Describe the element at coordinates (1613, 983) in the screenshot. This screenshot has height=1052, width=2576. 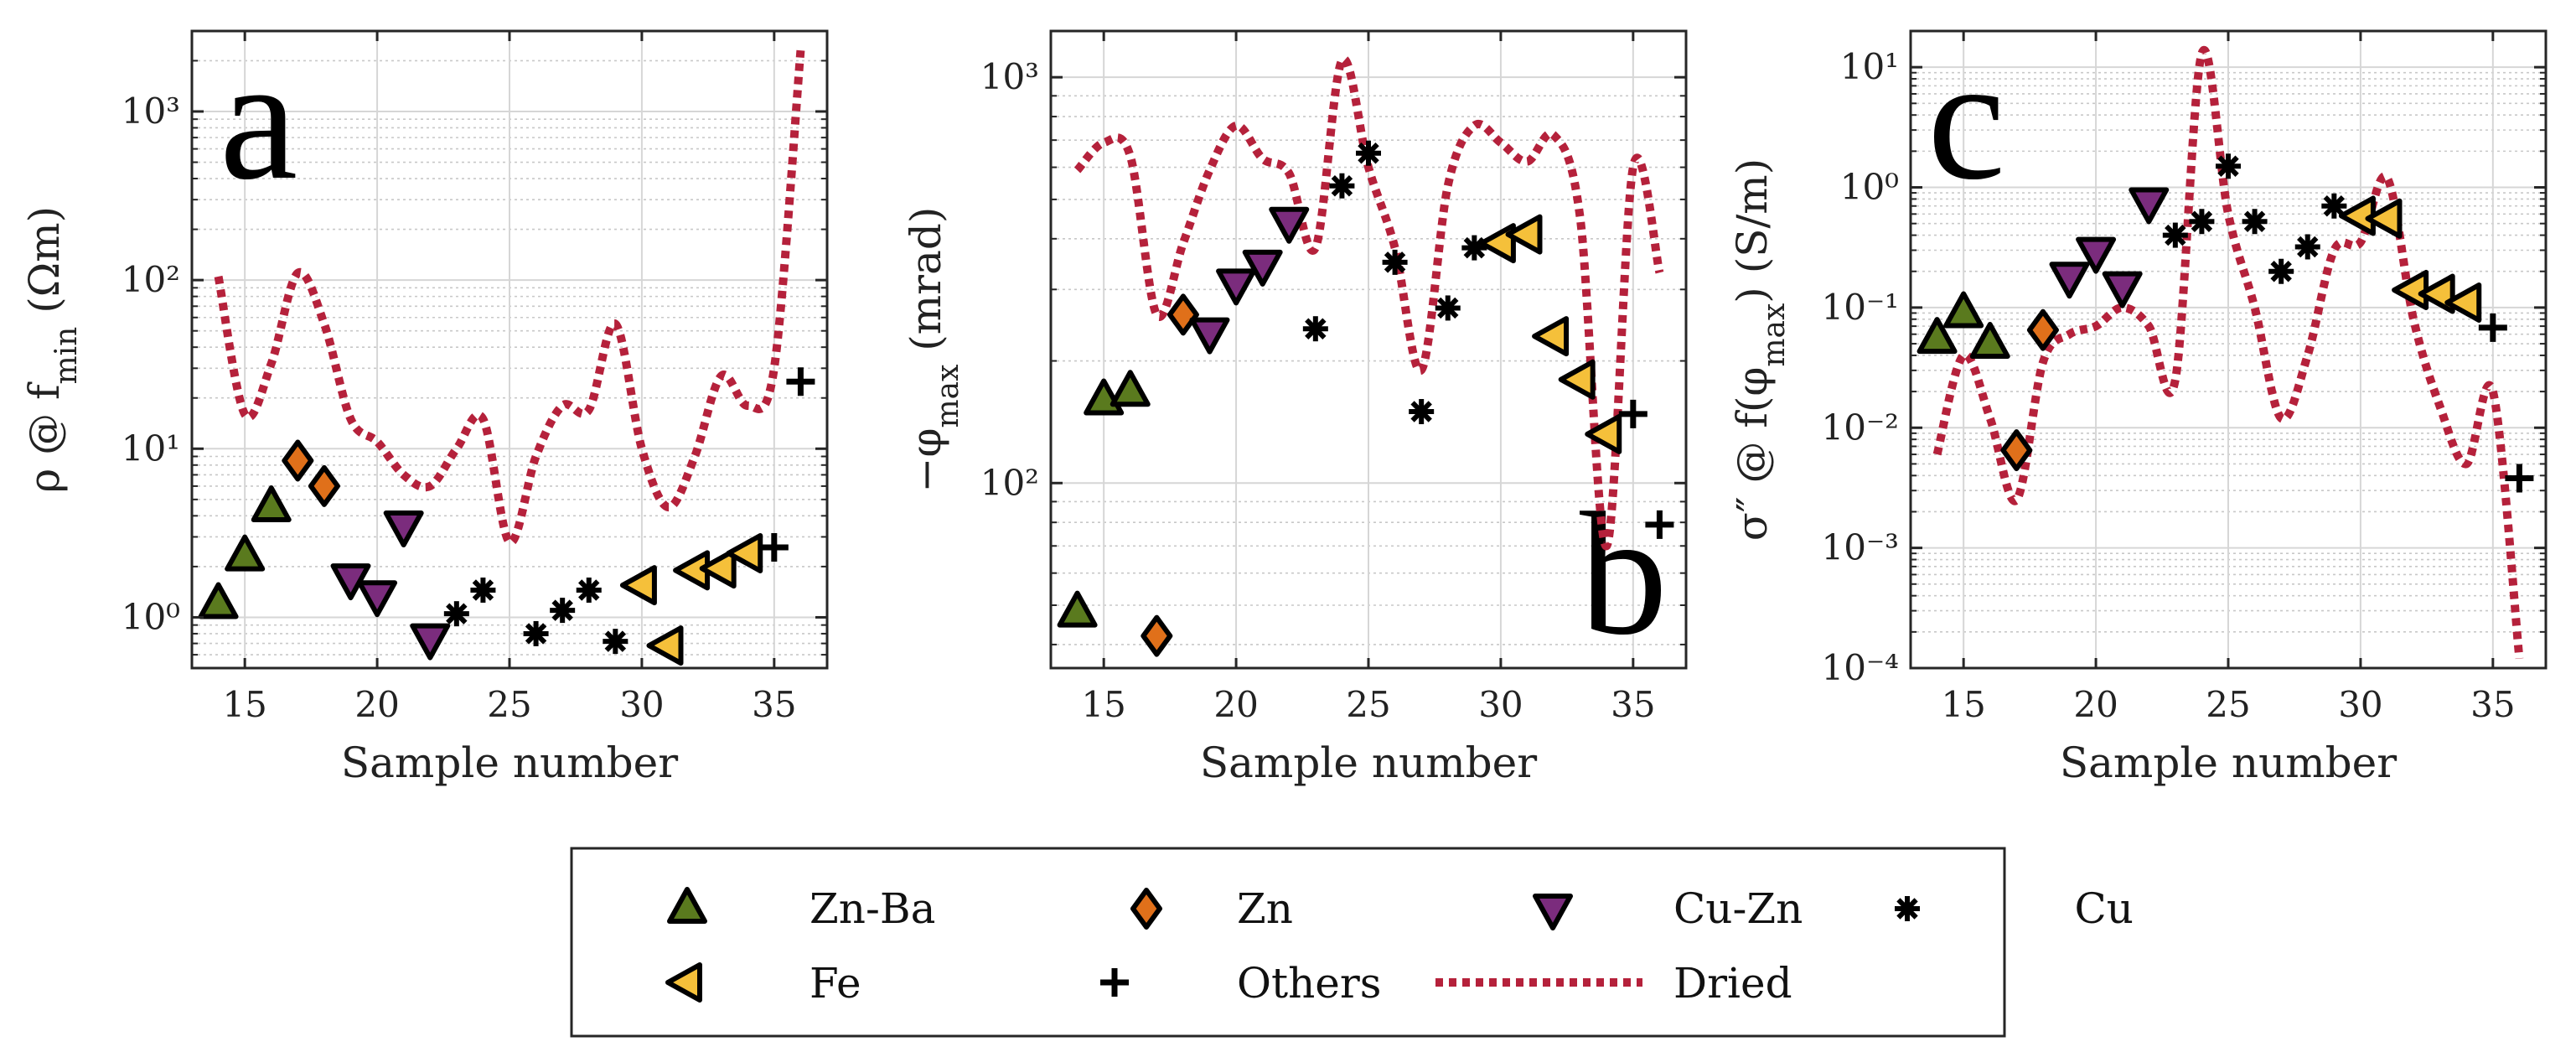
I see `legend-entry-dried: Dried` at that location.